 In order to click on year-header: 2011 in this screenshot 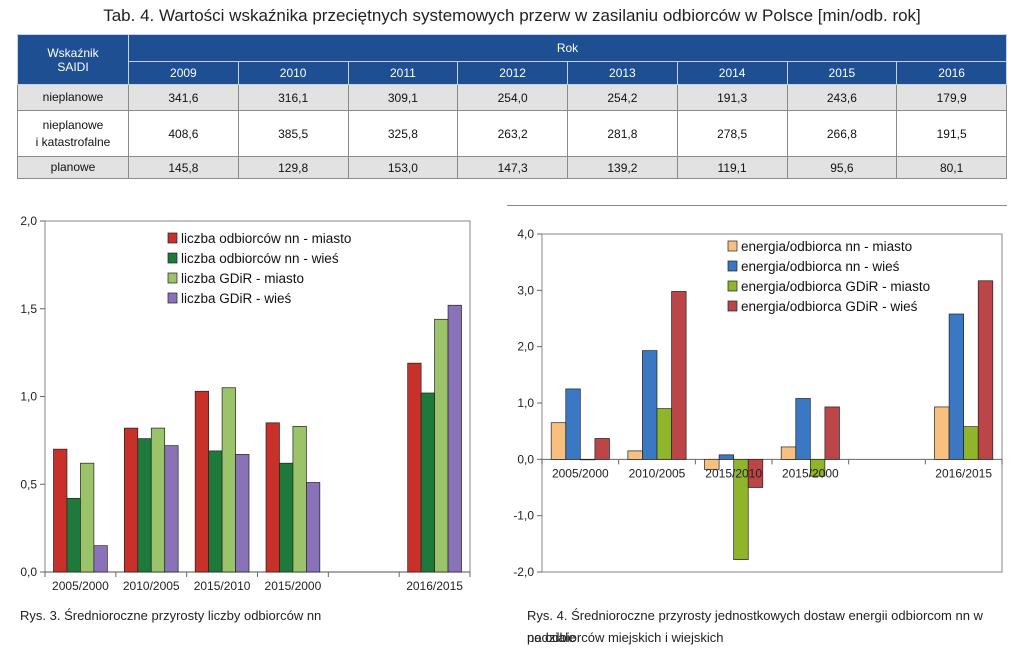, I will do `click(403, 73)`.